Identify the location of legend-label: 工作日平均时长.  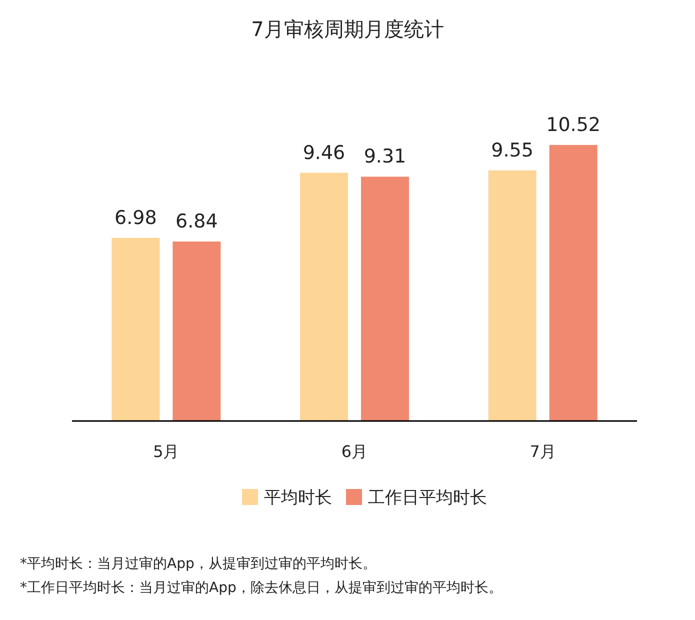
(427, 498).